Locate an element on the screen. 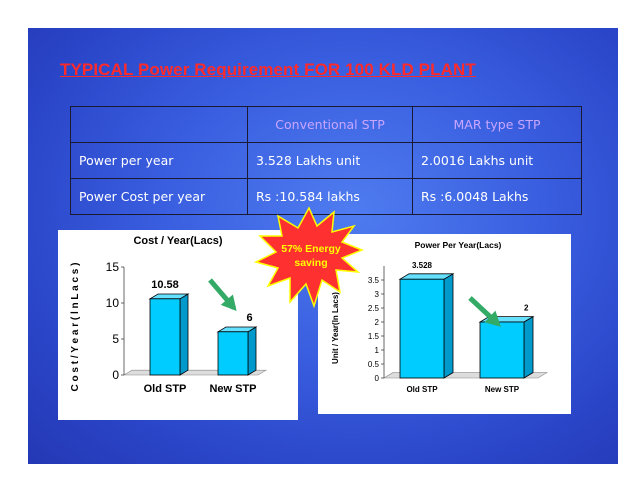 The width and height of the screenshot is (638, 493). chart-title: Cost / Year(Lacs) is located at coordinates (177, 241).